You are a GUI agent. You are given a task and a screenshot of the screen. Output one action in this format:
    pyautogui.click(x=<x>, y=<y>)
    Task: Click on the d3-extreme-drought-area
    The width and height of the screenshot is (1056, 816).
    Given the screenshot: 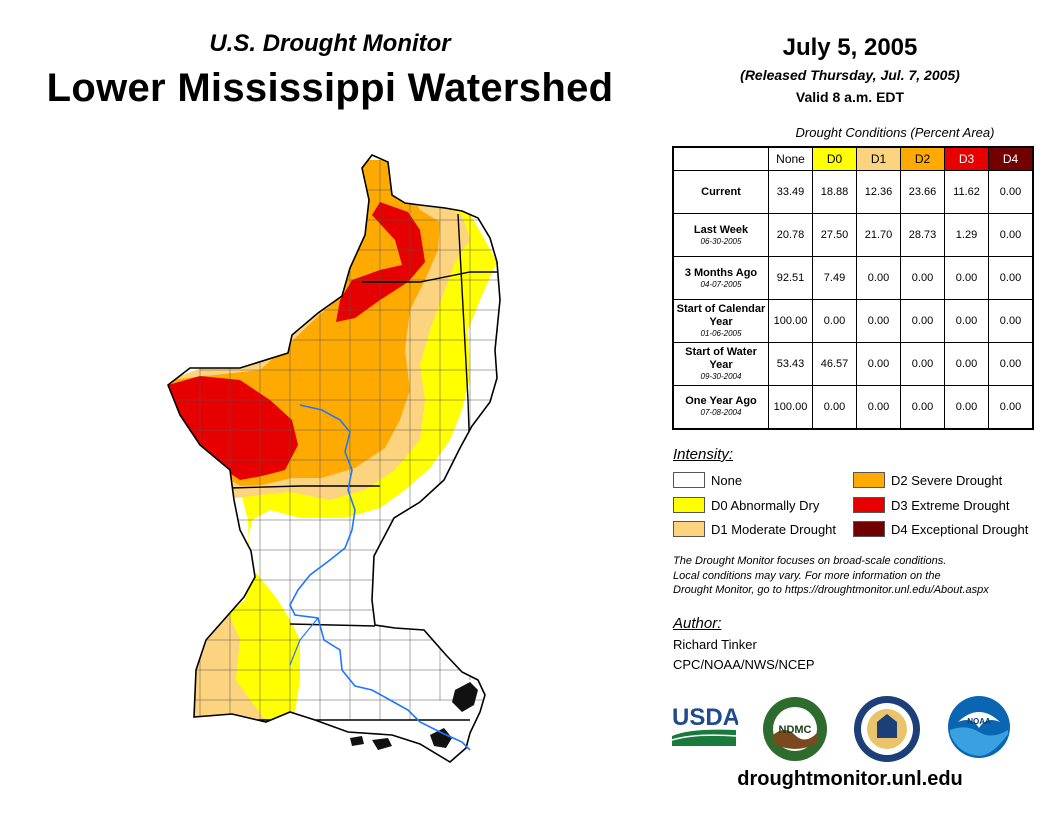 What is the action you would take?
    pyautogui.click(x=380, y=262)
    